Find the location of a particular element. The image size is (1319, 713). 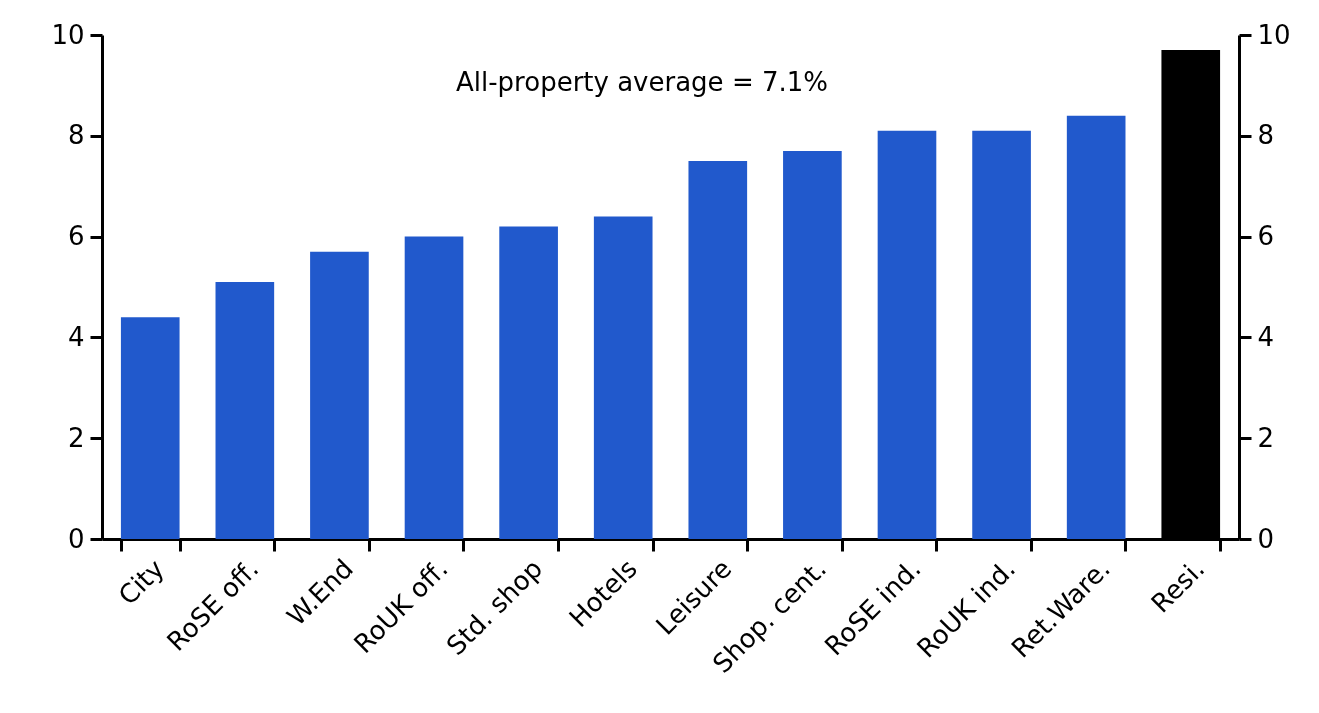

y2-tick-label: 2 is located at coordinates (1266, 437).